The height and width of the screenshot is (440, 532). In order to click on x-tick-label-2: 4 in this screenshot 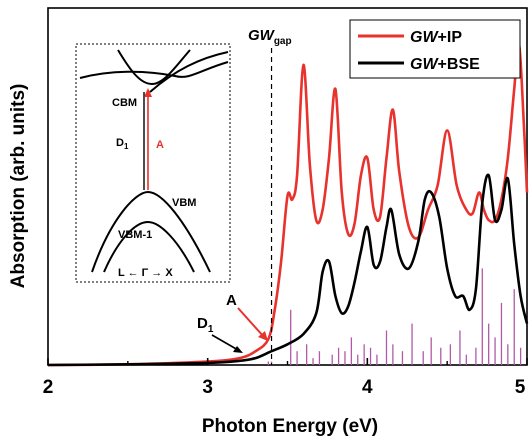, I will do `click(367, 387)`.